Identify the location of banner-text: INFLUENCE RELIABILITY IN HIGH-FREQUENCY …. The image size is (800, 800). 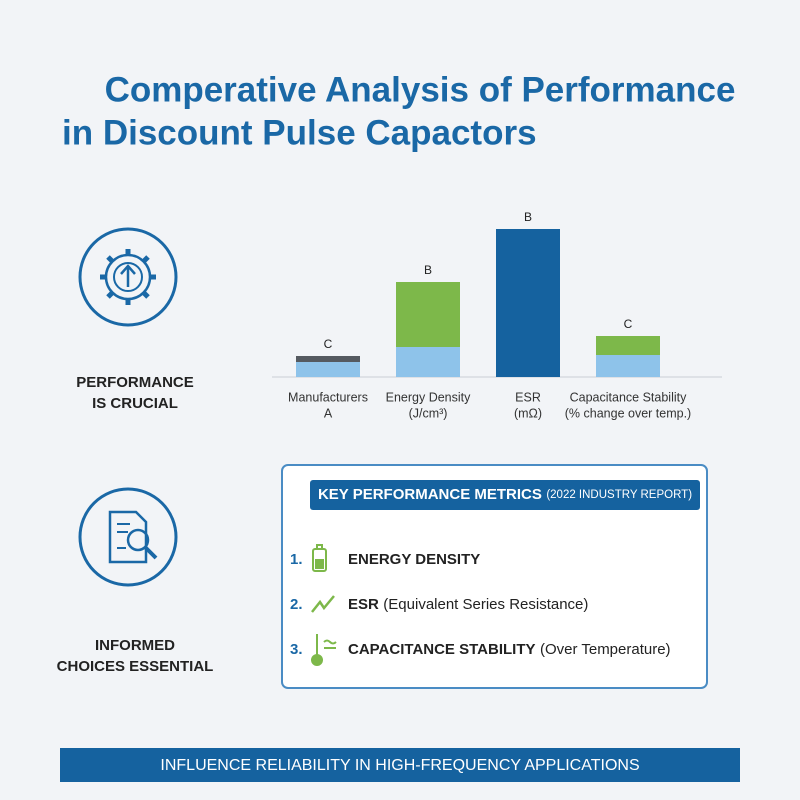
(399, 765).